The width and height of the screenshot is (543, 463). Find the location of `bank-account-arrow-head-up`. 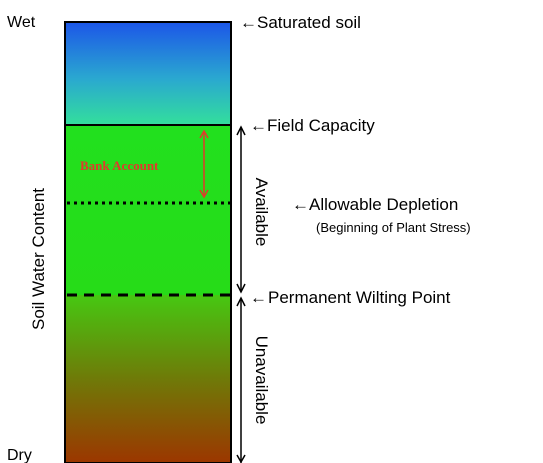

bank-account-arrow-head-up is located at coordinates (204, 134).